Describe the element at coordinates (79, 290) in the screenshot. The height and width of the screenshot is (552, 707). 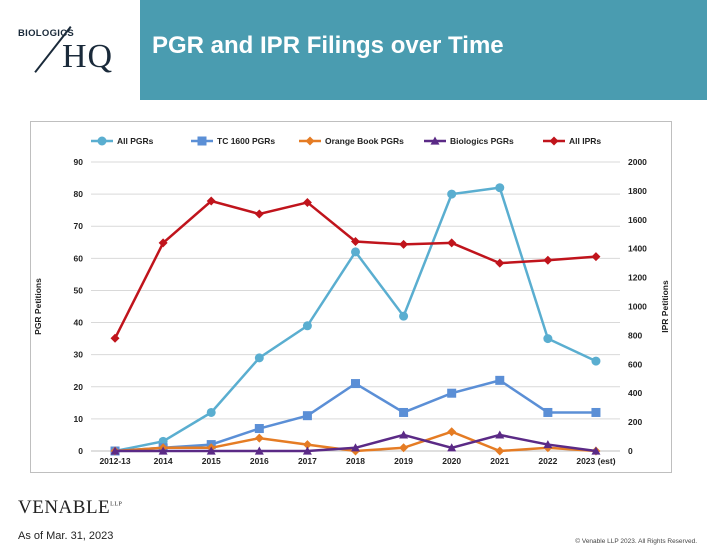
I see `y-tick-label: 50` at that location.